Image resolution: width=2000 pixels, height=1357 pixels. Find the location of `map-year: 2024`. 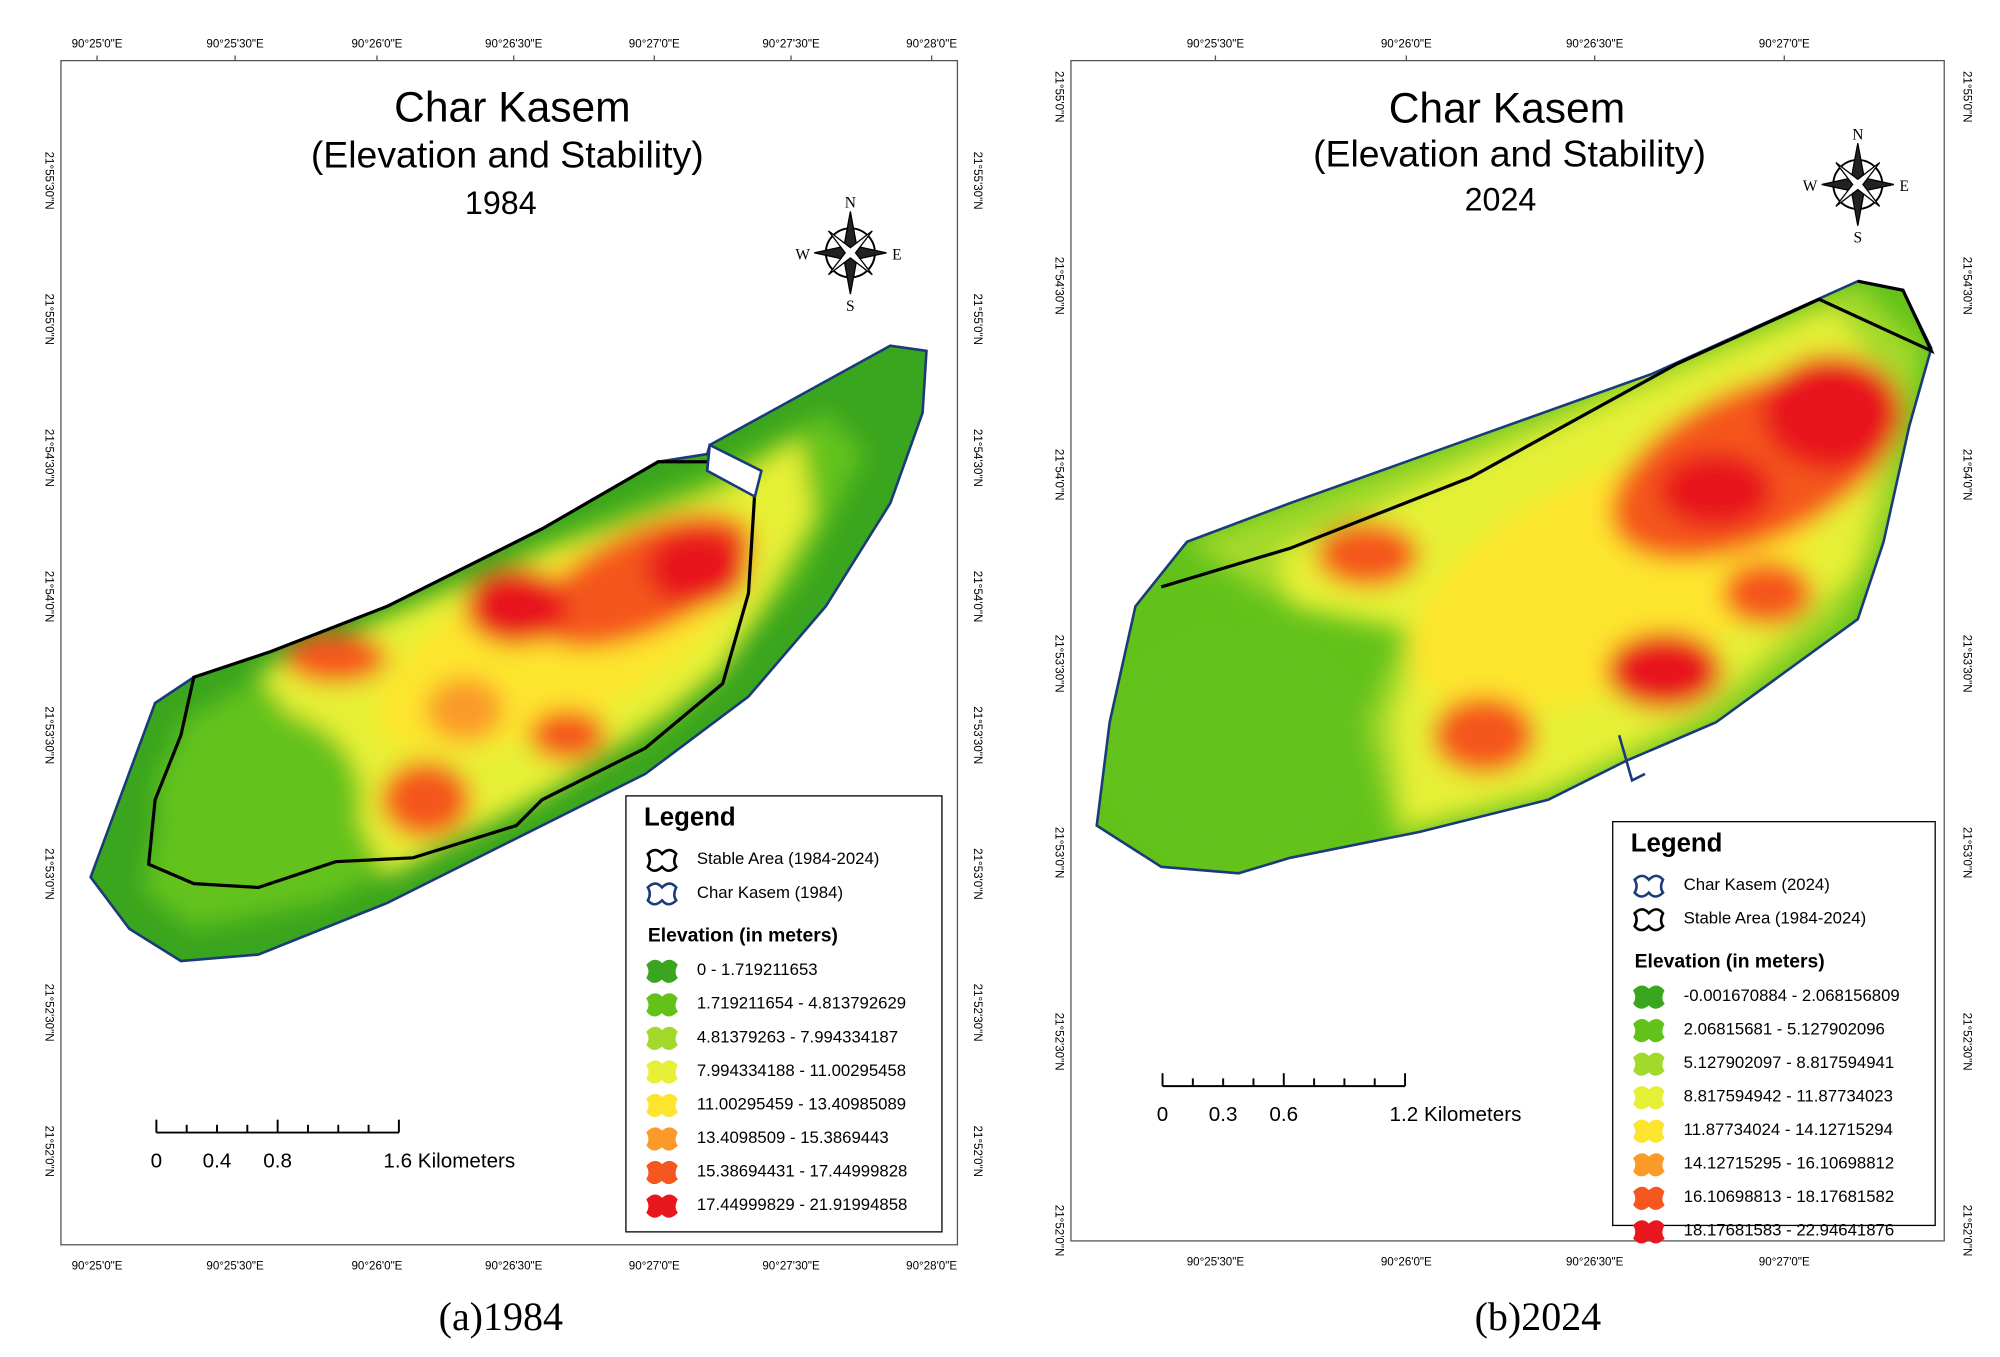

map-year: 2024 is located at coordinates (1501, 199).